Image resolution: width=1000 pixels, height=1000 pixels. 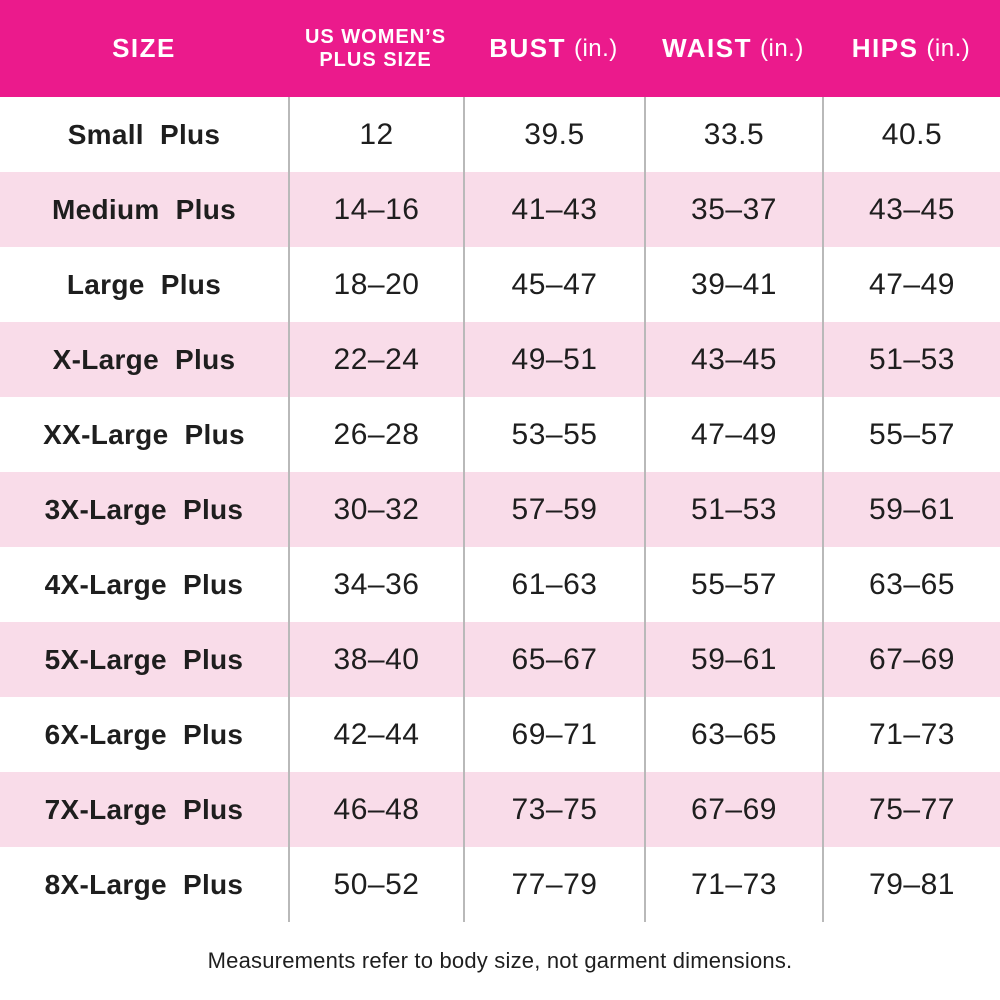 I want to click on table-row: 3X-Large Plus 30–32 57–59 51–53 59–61, so click(x=500, y=509).